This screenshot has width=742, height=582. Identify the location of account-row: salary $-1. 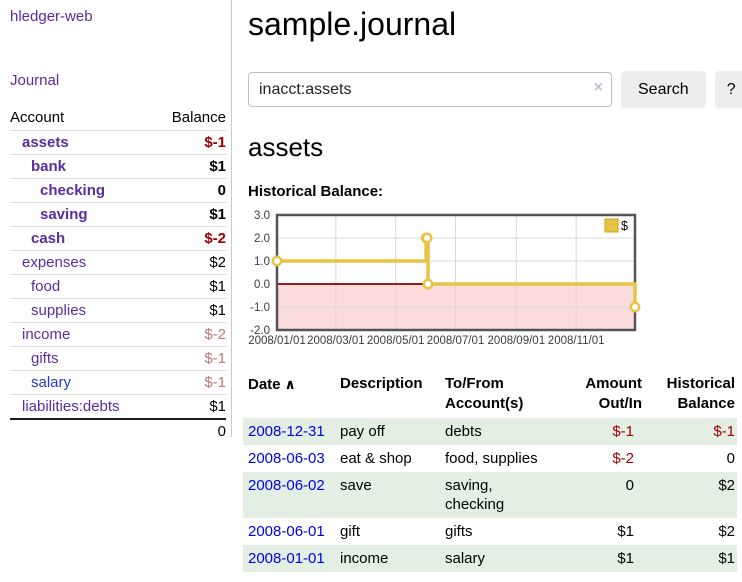
(118, 382).